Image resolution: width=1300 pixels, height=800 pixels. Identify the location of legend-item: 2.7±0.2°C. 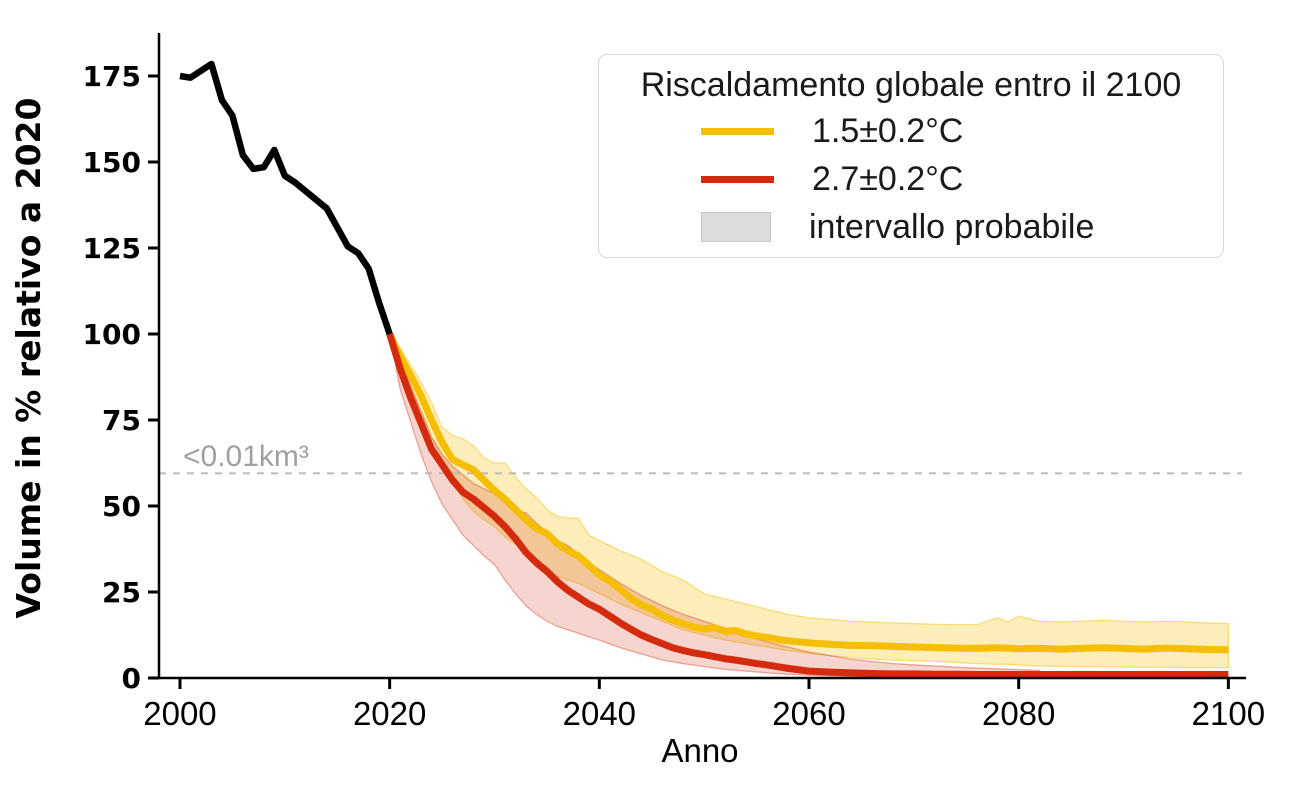
(911, 179).